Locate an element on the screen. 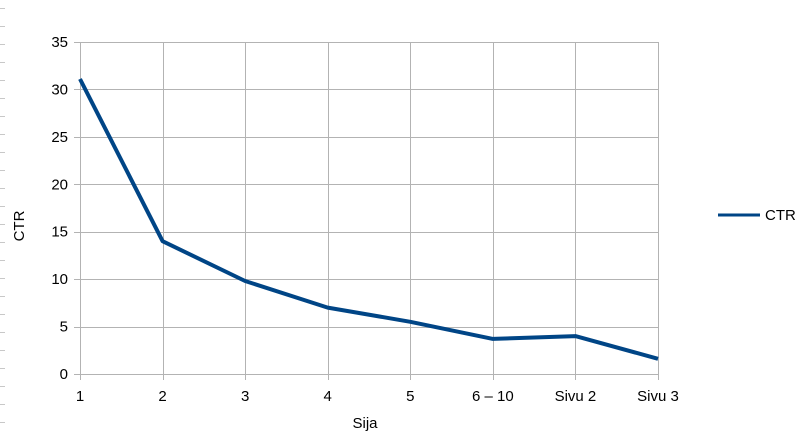 The height and width of the screenshot is (436, 811). y-tick-label: 5 is located at coordinates (64, 327).